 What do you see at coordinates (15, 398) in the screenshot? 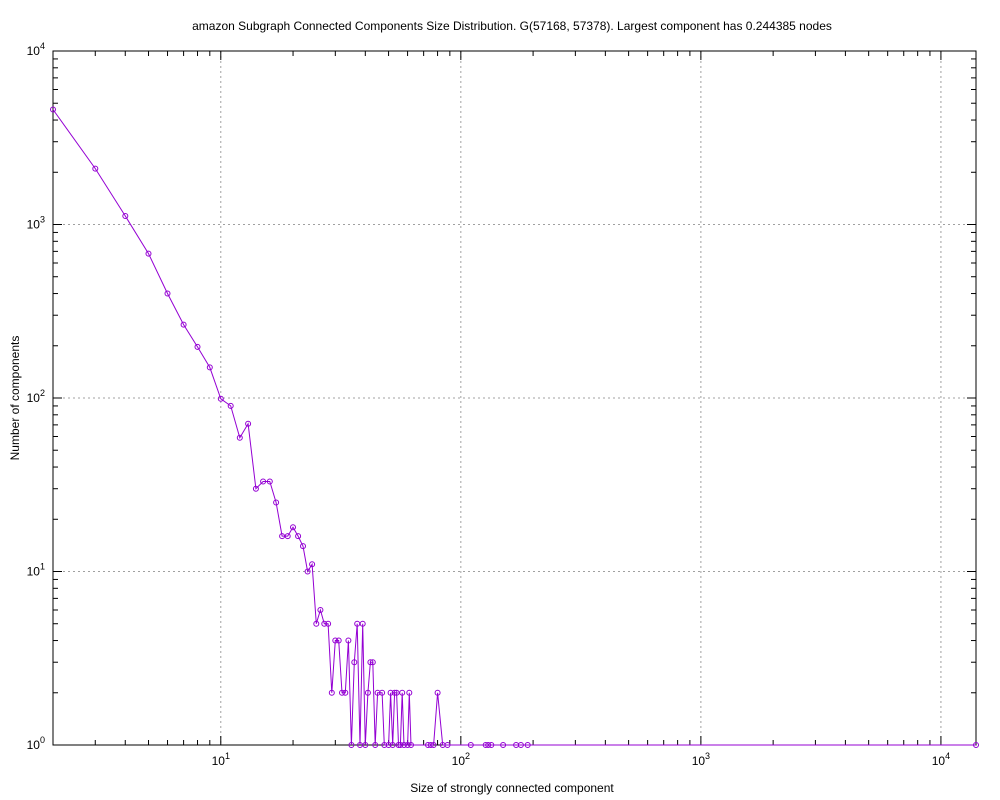
I see `y-axis-title: Number of components` at bounding box center [15, 398].